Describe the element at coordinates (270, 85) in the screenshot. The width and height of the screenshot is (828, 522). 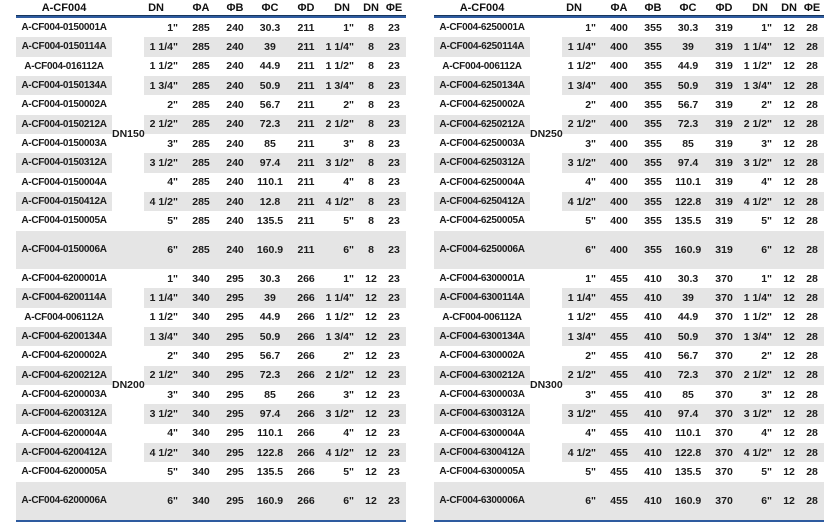
I see `phi-c-cell: 50.9` at that location.